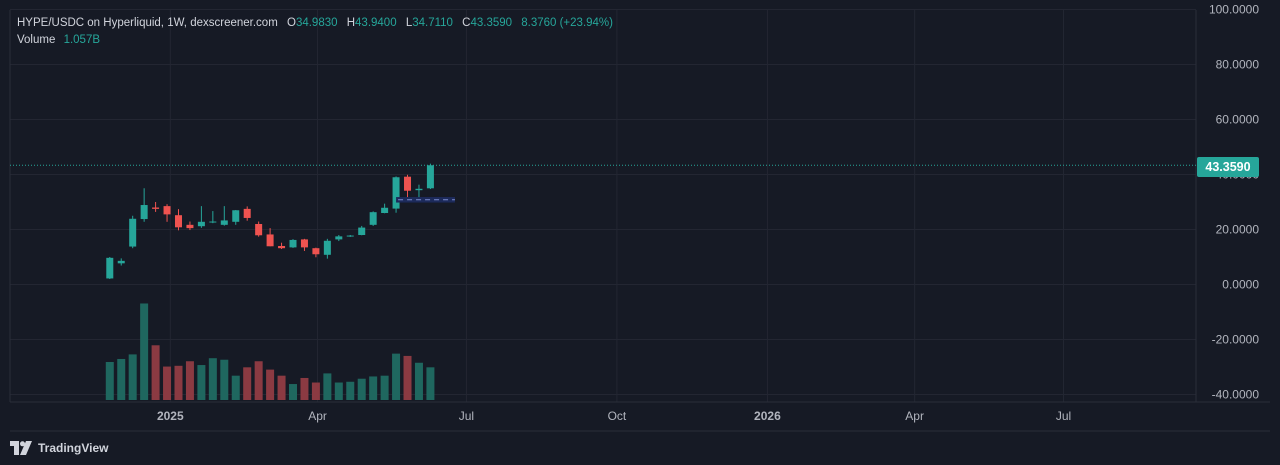  I want to click on legend-high-label: H, so click(351, 23).